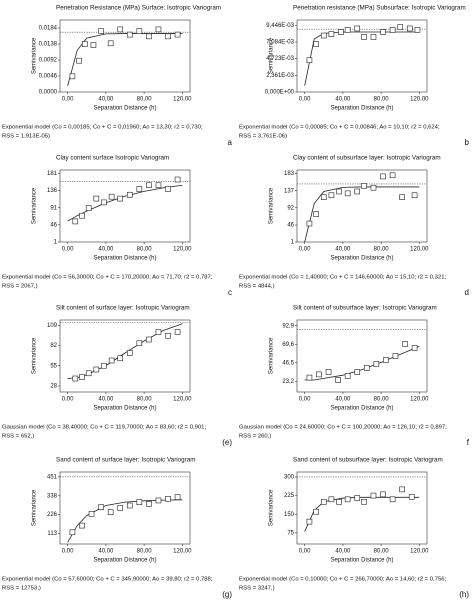  I want to click on y-tick-label: 7,084E-03, so click(280, 43).